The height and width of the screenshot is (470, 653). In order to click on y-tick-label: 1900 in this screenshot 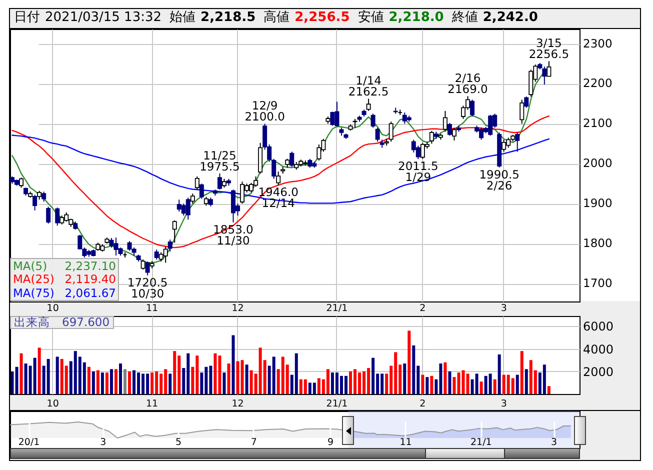, I will do `click(597, 203)`.